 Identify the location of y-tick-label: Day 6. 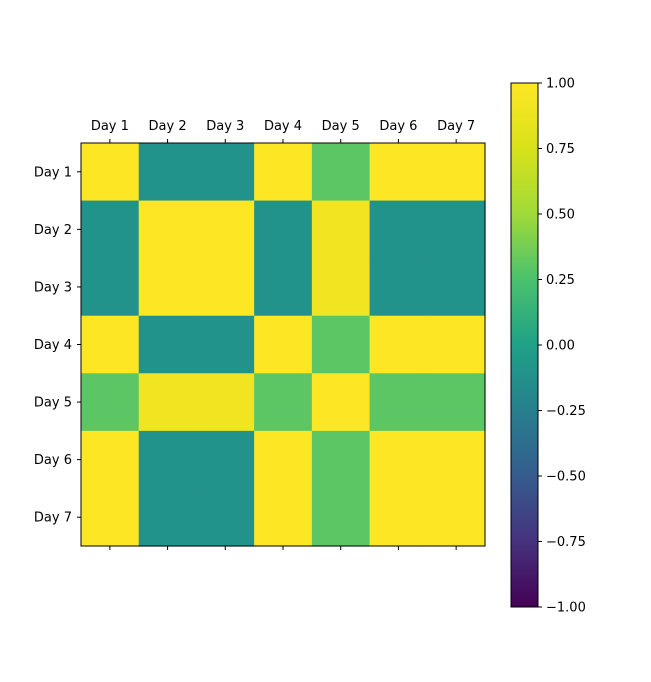
(53, 460).